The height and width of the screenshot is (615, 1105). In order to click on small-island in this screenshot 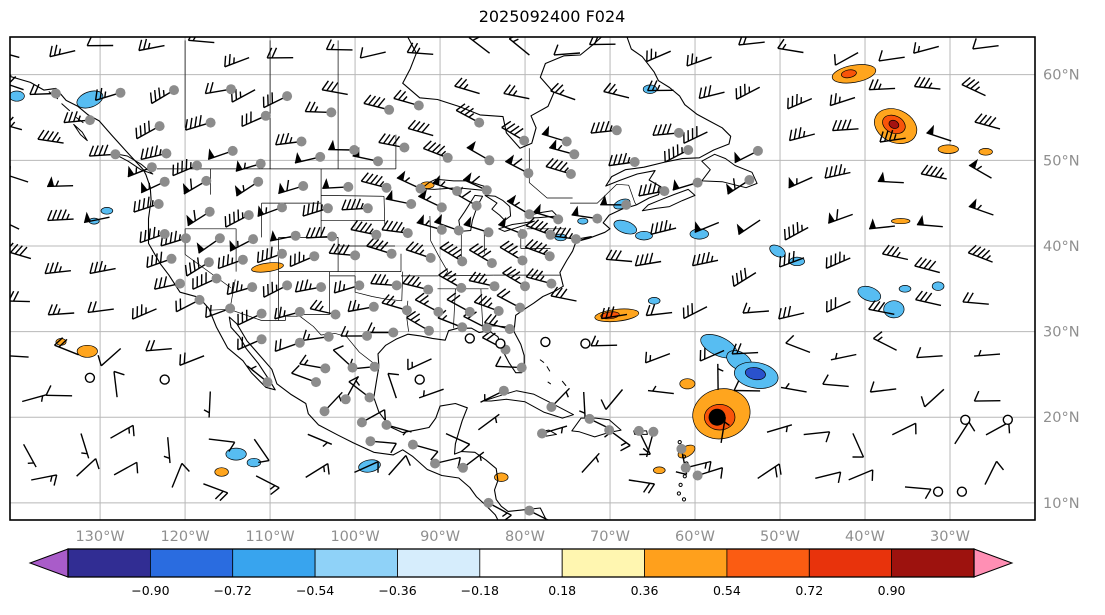, I will do `click(679, 442)`.